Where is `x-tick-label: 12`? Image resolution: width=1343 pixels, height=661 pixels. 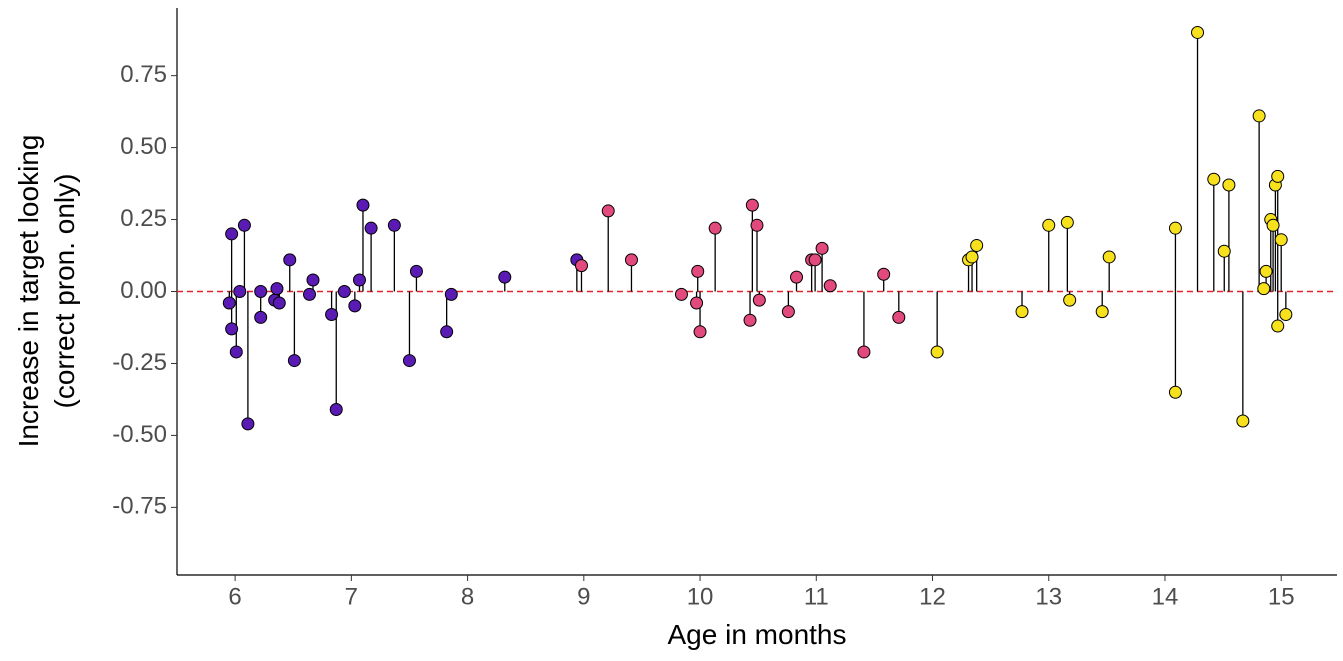 x-tick-label: 12 is located at coordinates (932, 596).